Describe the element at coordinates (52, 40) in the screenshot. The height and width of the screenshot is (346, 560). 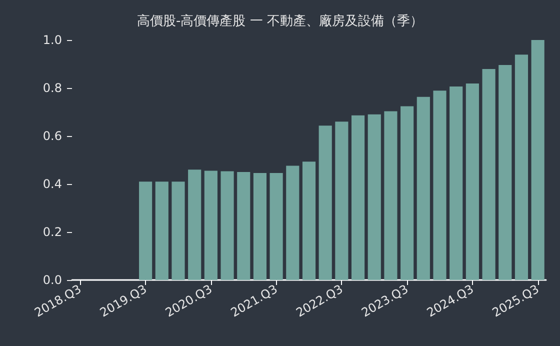
I see `y-tick-label: 1.0` at that location.